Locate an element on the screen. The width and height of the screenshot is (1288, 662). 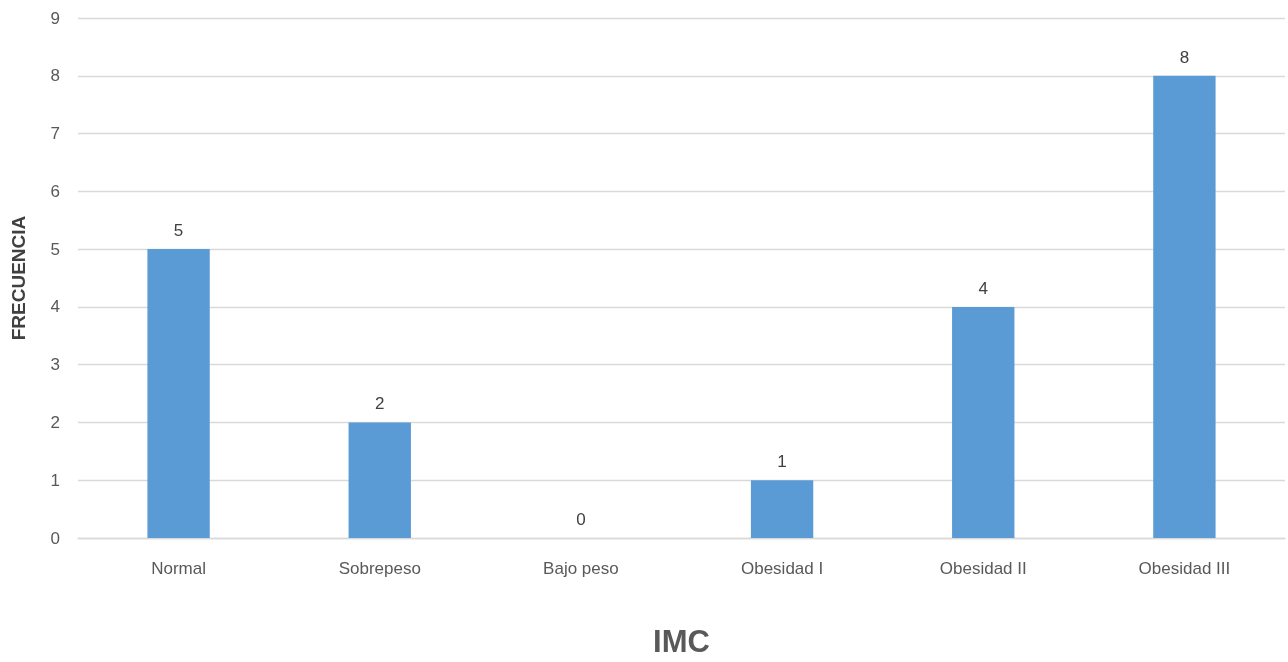
y-tick-label: 5 is located at coordinates (55, 249).